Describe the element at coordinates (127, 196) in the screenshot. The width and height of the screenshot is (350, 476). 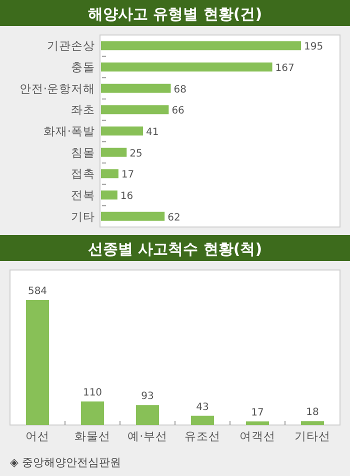
I see `data-label: 16` at that location.